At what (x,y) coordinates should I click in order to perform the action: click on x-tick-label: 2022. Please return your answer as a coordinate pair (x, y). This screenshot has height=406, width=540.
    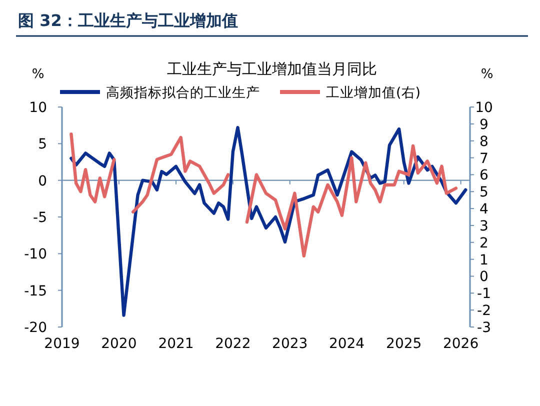
    Looking at the image, I should click on (233, 344).